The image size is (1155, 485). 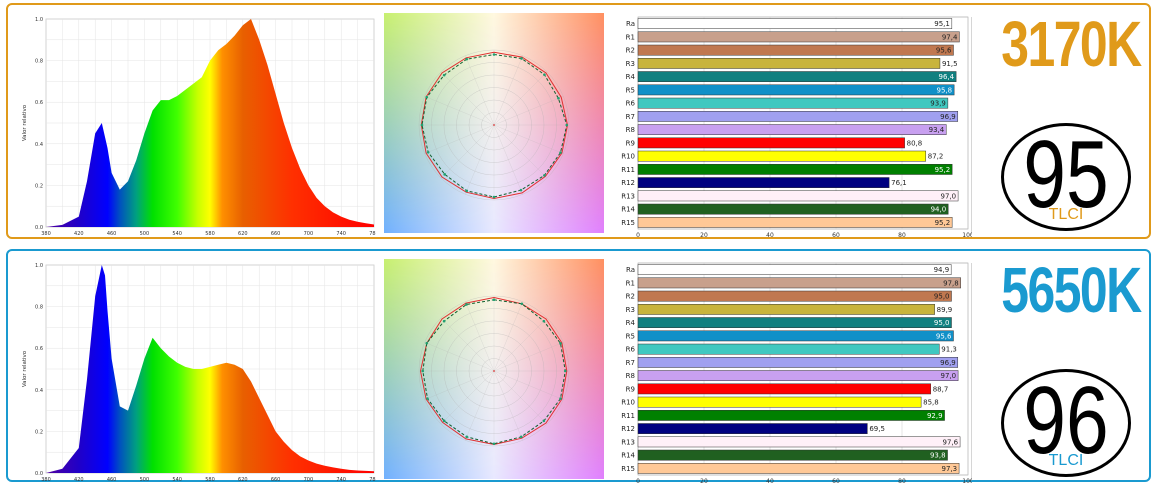 I want to click on cri-label: R4, so click(x=631, y=323).